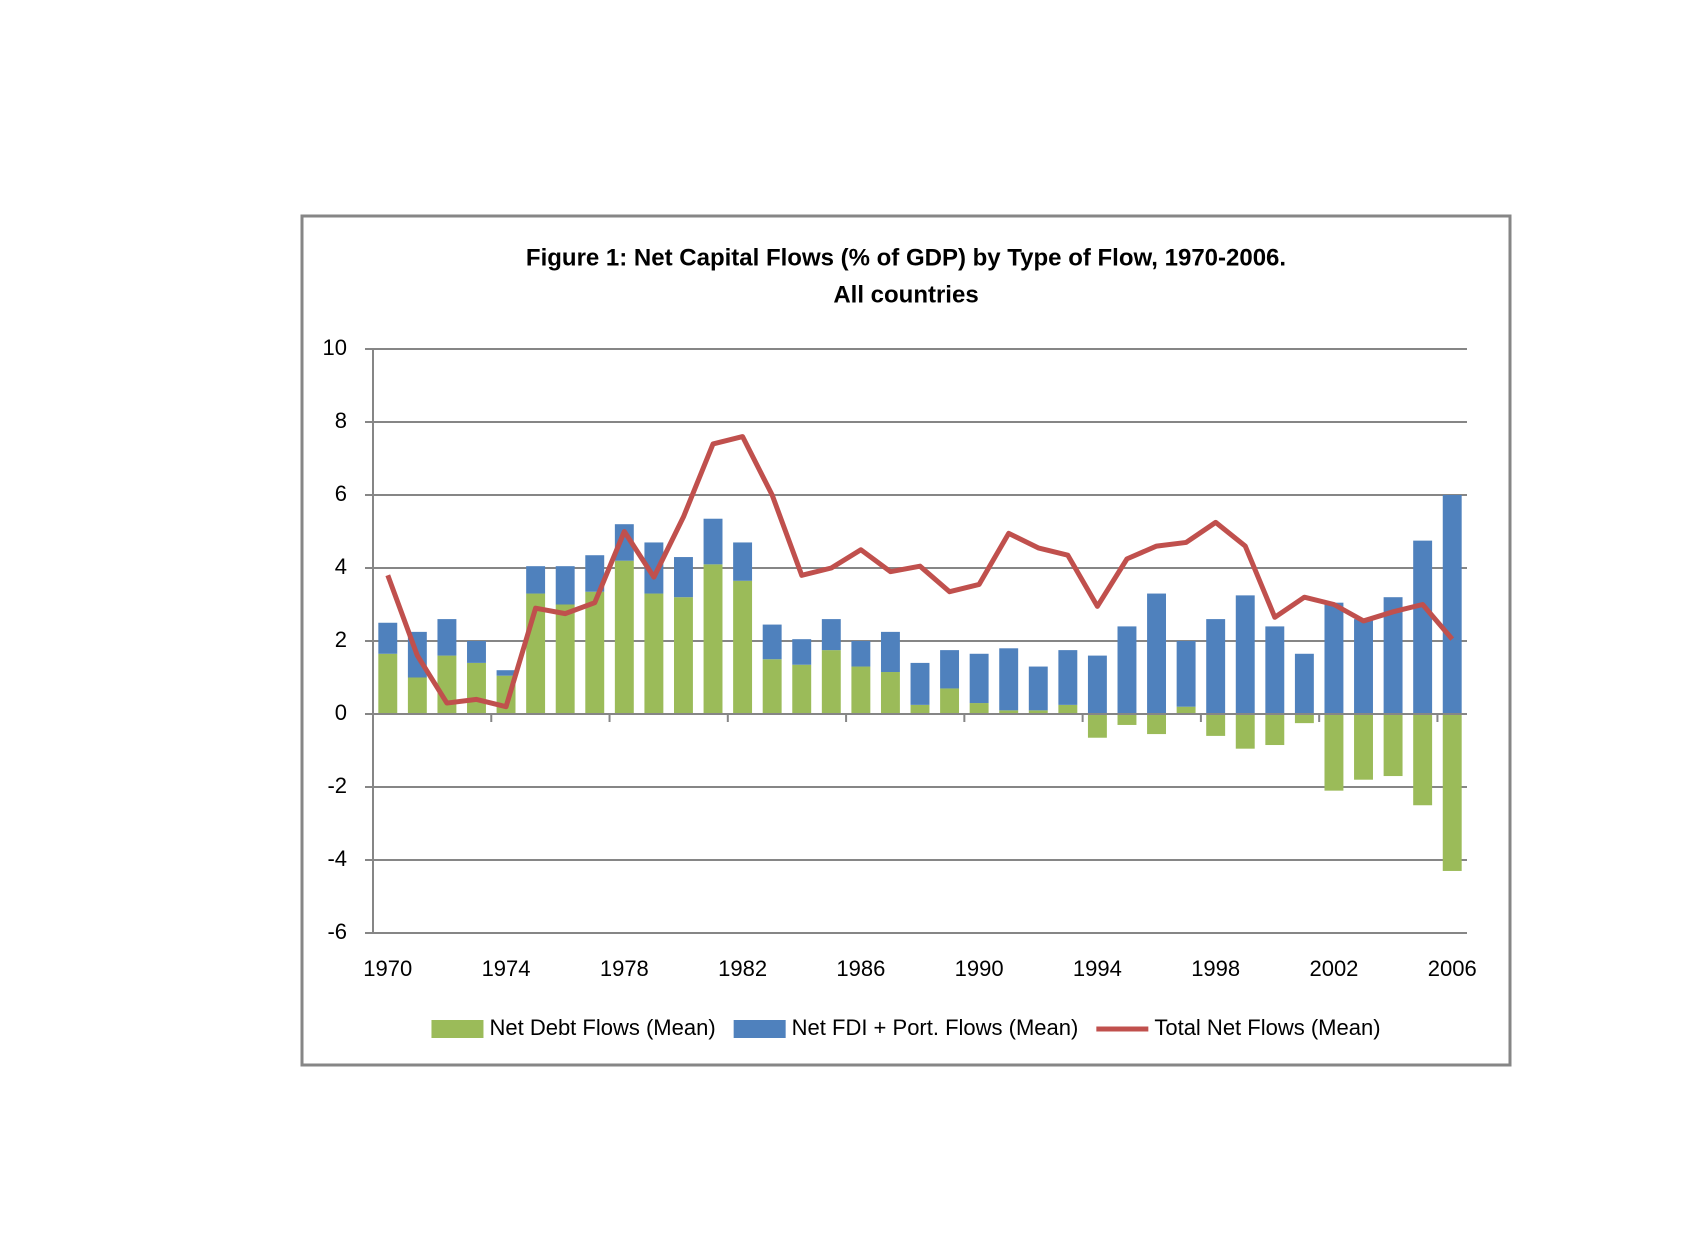 This screenshot has width=1700, height=1255. Describe the element at coordinates (506, 968) in the screenshot. I see `x-tick-label: 1974` at that location.